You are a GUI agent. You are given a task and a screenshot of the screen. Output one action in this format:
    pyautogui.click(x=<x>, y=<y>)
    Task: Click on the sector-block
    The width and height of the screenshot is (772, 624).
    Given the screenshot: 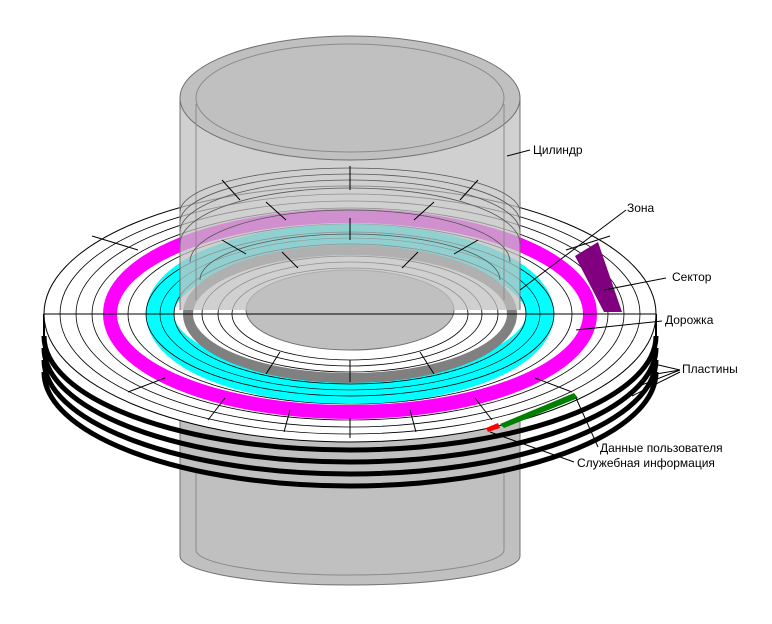 What is the action you would take?
    pyautogui.click(x=598, y=277)
    